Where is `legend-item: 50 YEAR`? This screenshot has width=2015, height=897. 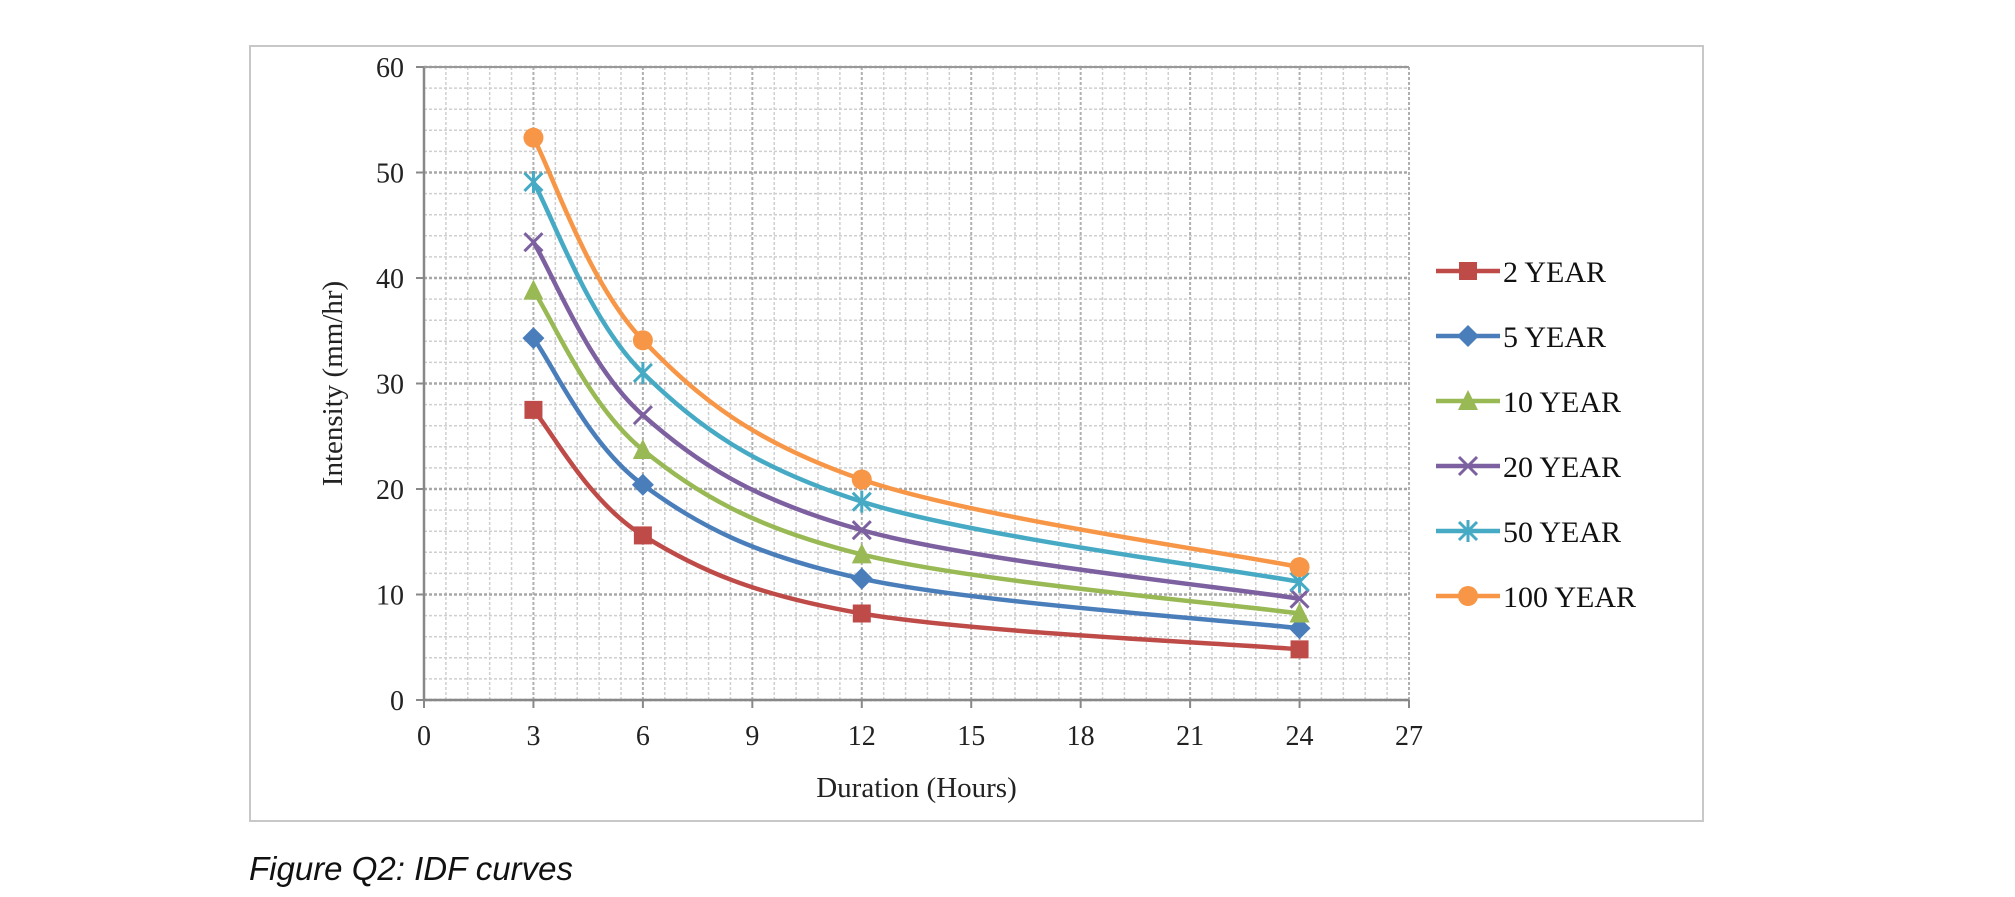
legend-item: 50 YEAR is located at coordinates (1528, 532).